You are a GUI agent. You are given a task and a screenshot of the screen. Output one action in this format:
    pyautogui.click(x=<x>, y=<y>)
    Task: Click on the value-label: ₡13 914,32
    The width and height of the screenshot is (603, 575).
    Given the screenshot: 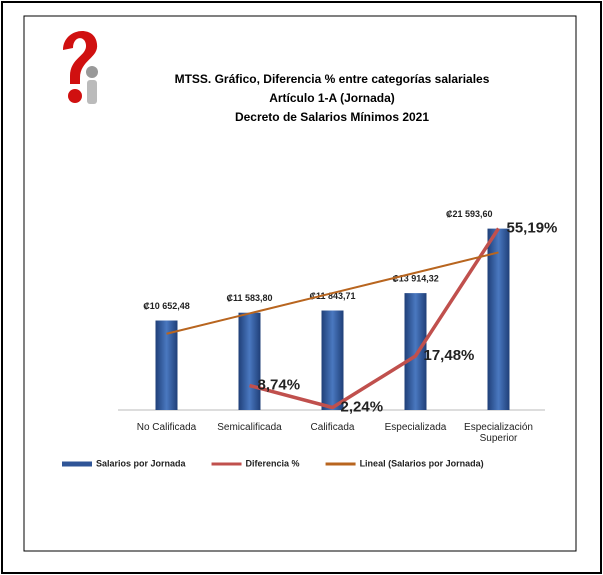 What is the action you would take?
    pyautogui.click(x=415, y=278)
    